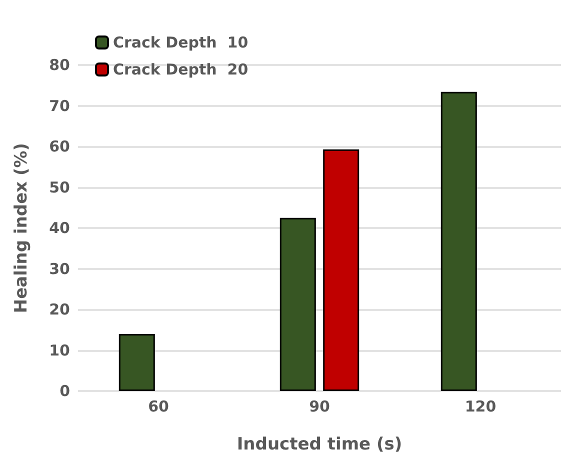 The height and width of the screenshot is (468, 586). Describe the element at coordinates (59, 65) in the screenshot. I see `y-tick-label: 80` at that location.